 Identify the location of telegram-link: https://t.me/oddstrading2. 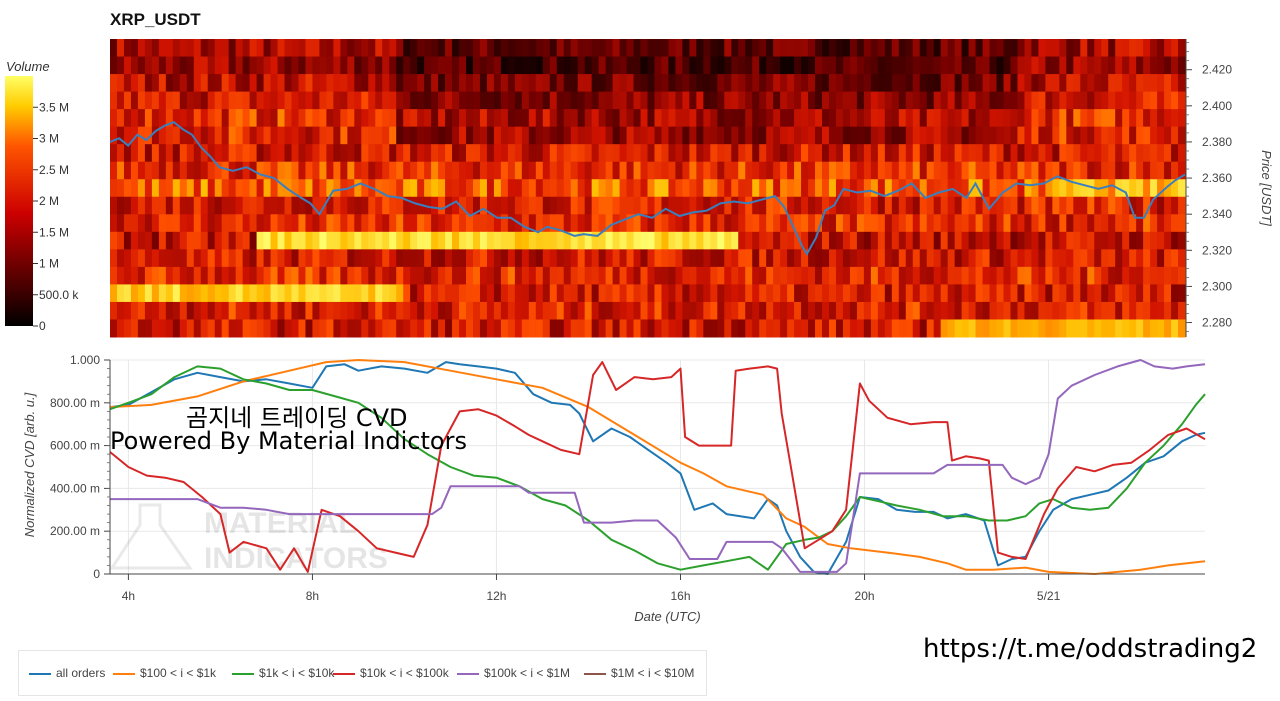
(1090, 649).